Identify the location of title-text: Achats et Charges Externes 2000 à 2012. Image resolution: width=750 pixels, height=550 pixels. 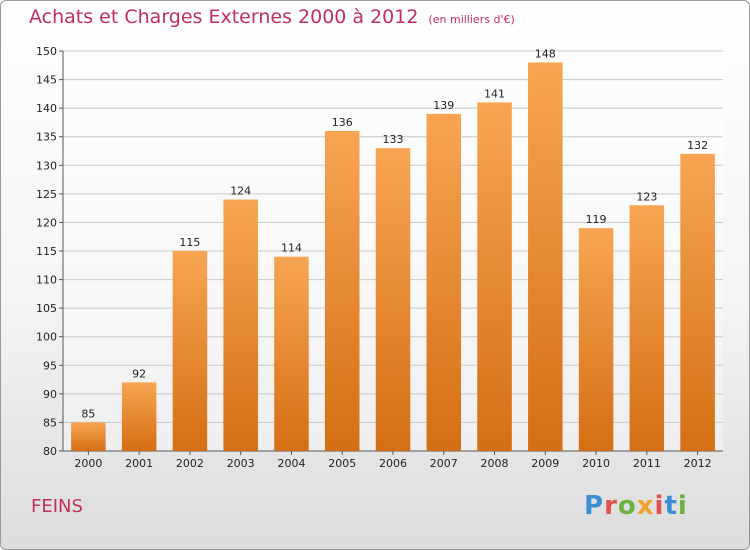
(224, 17).